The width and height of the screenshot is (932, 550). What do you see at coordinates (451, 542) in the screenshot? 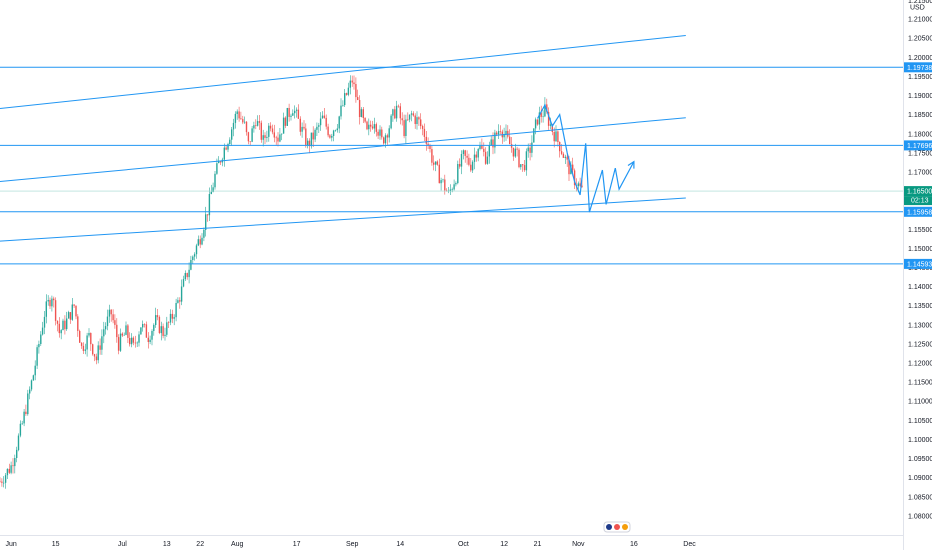
I see `time-axis: Jun 15 Jul 13 22 Aug 17 Sep 14 Oct 12 21 Nov 16 Dec` at bounding box center [451, 542].